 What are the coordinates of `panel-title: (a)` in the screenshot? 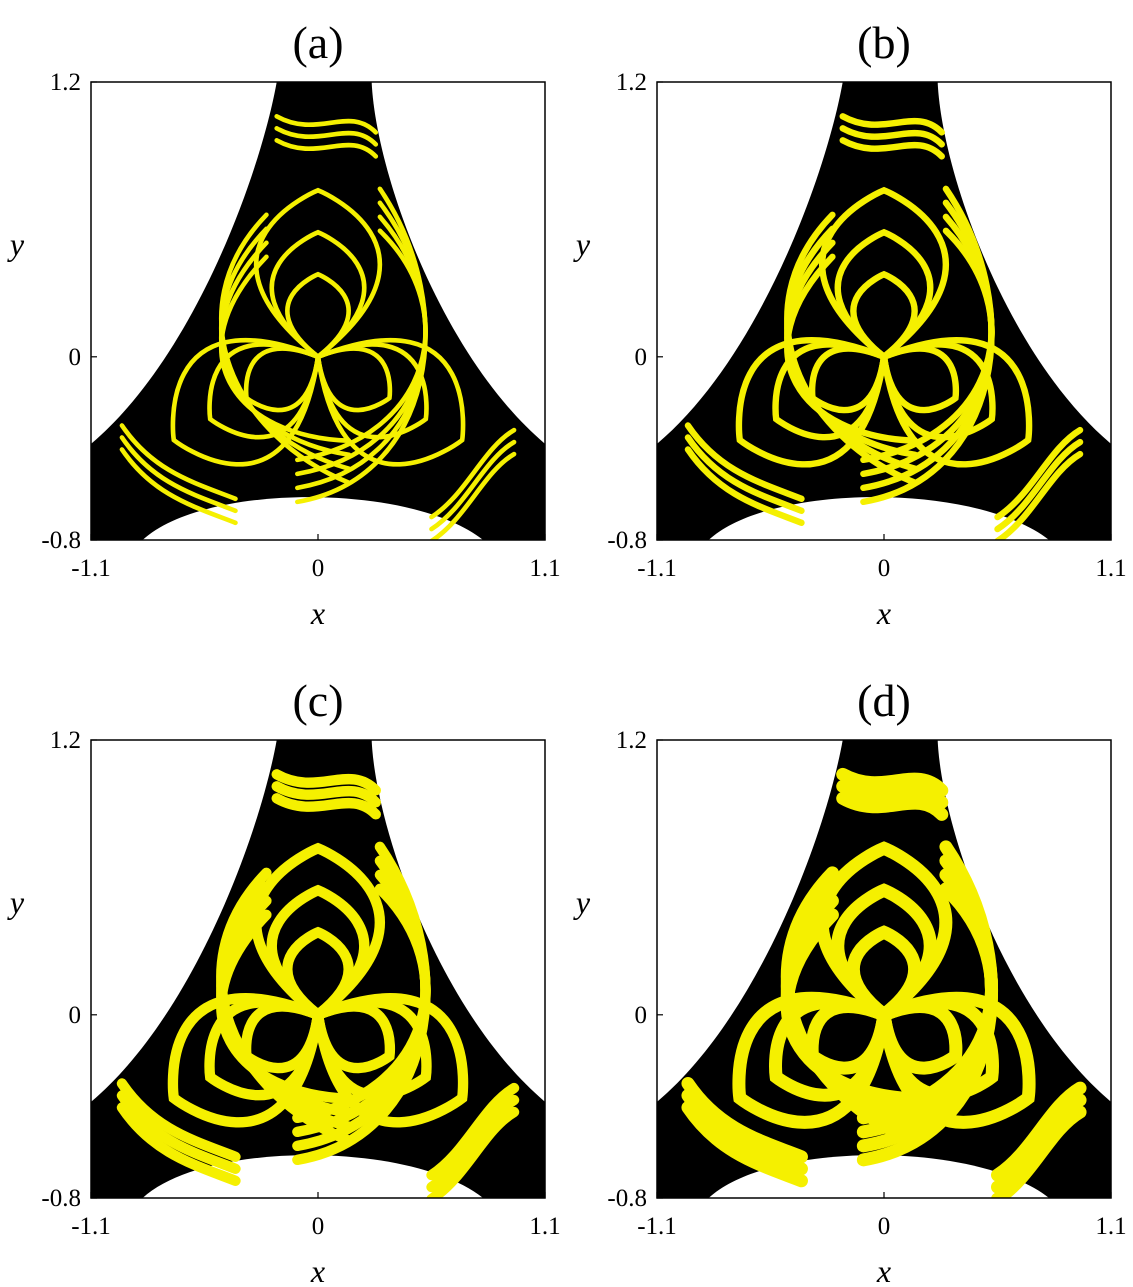 It's located at (317, 42).